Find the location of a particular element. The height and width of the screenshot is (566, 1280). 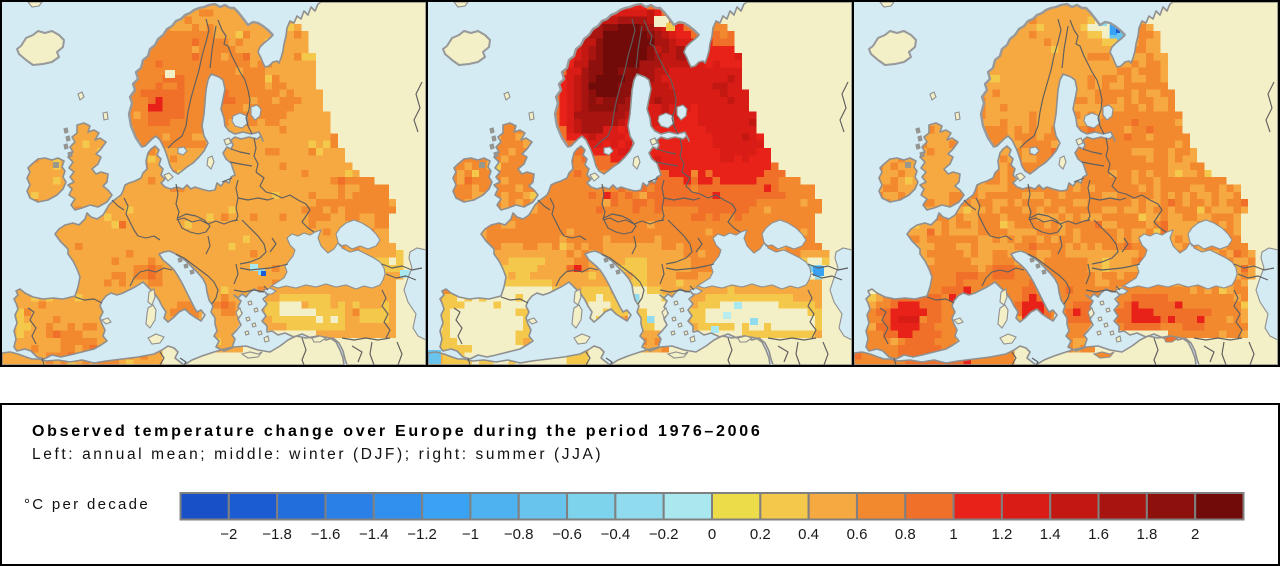

svg-text: −1.6 is located at coordinates (326, 534).